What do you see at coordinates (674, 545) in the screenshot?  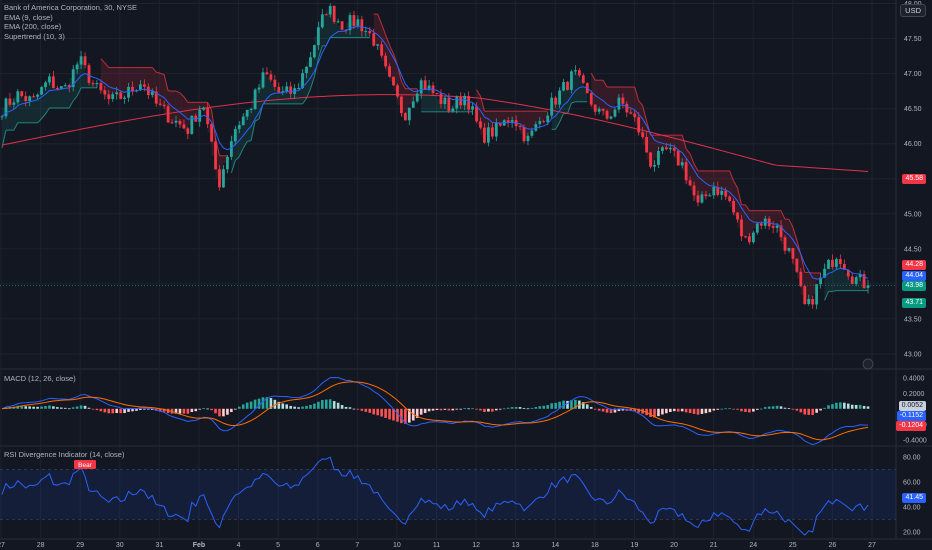 I see `time-axis-label: 20` at bounding box center [674, 545].